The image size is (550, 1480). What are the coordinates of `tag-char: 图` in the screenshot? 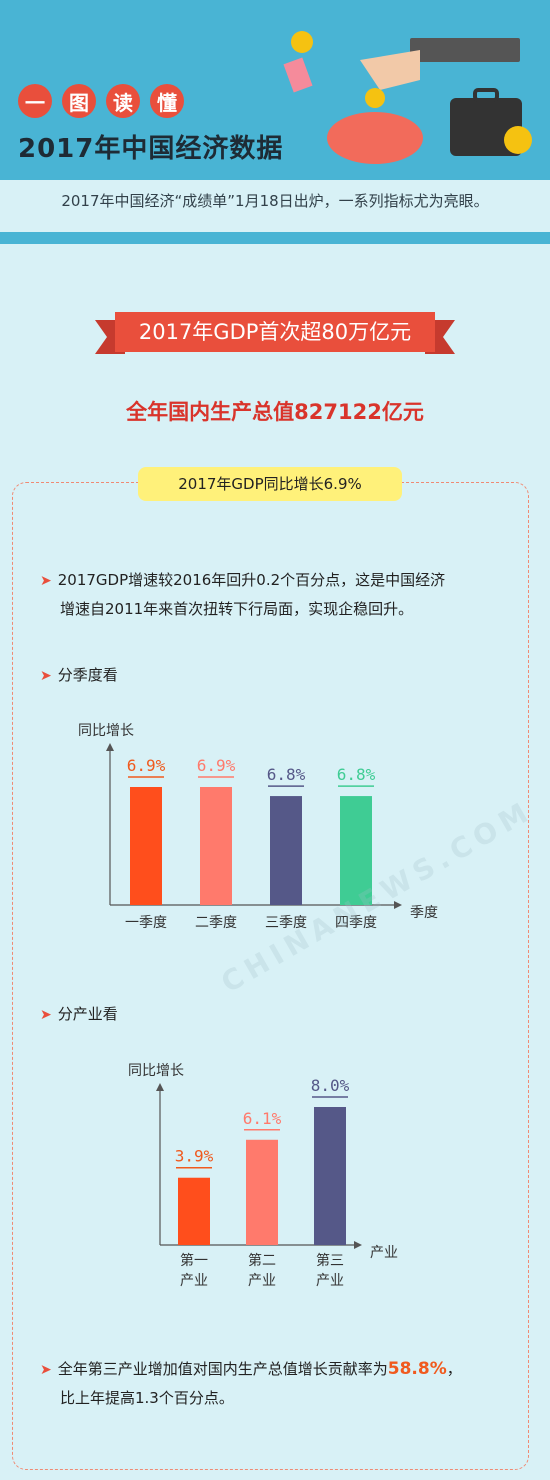 It's located at (79, 101).